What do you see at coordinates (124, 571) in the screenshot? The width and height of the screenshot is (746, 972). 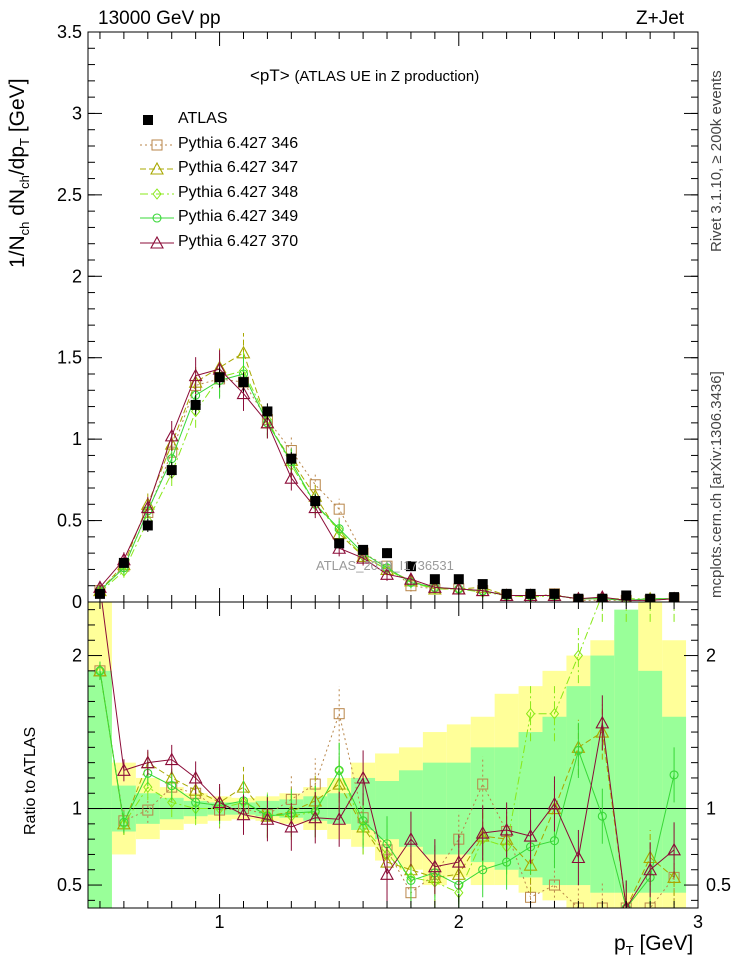 I see `series-3-point` at bounding box center [124, 571].